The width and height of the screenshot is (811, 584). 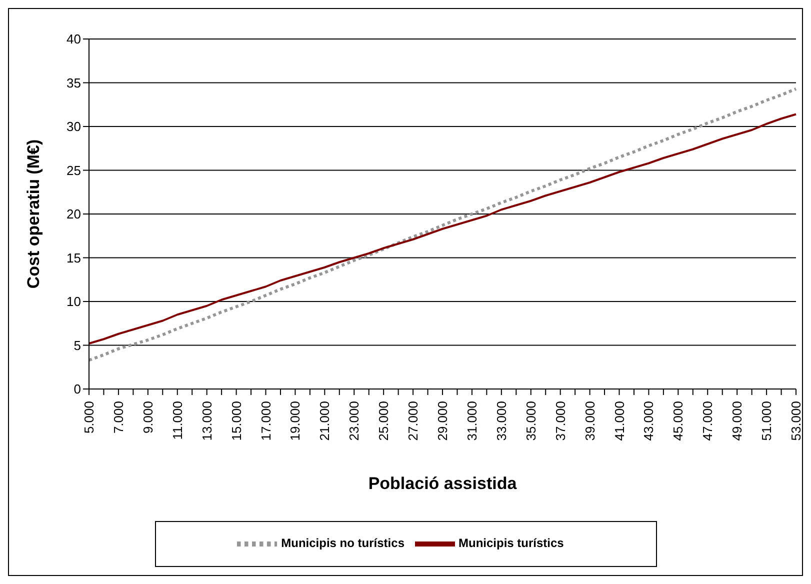 I want to click on y-tick-label: 35, so click(x=73, y=82).